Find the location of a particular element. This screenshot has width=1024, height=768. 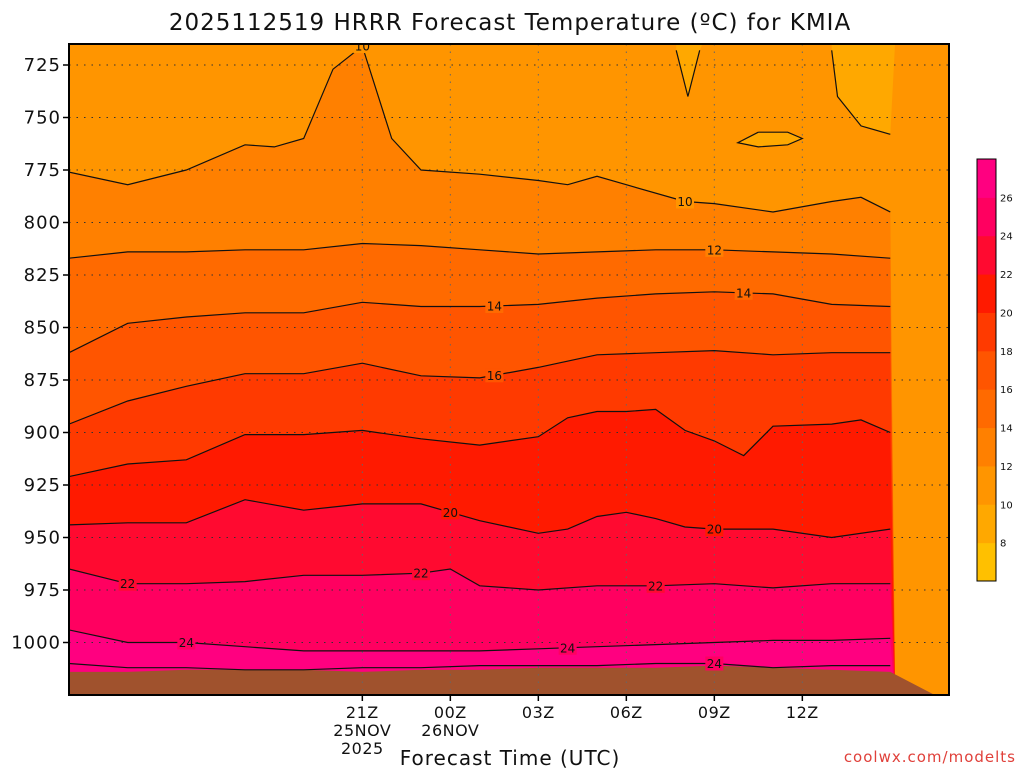

x-tick-label-09Z: 09Z is located at coordinates (714, 712).